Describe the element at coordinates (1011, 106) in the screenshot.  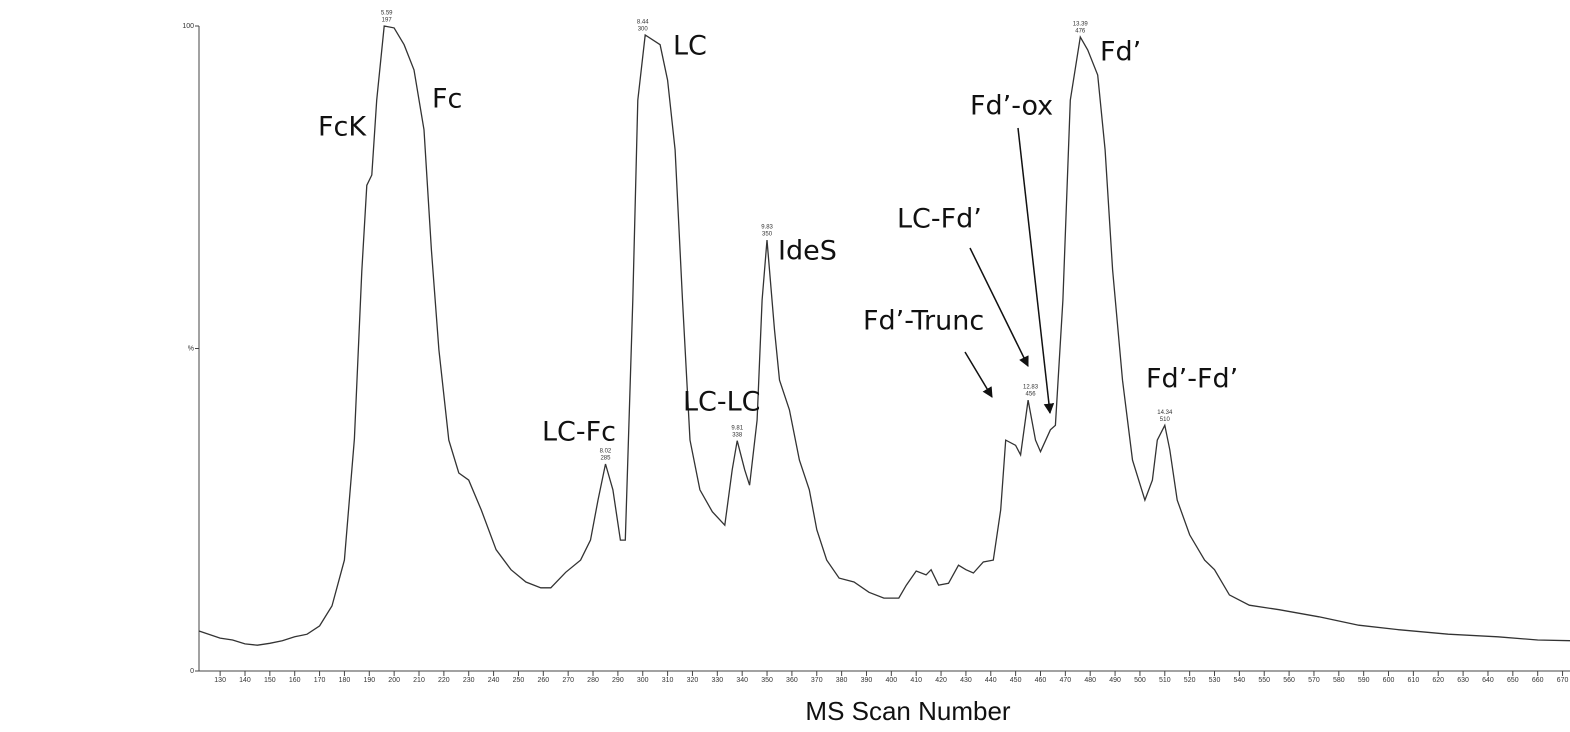
I see `annotation: Fd’-ox` at that location.